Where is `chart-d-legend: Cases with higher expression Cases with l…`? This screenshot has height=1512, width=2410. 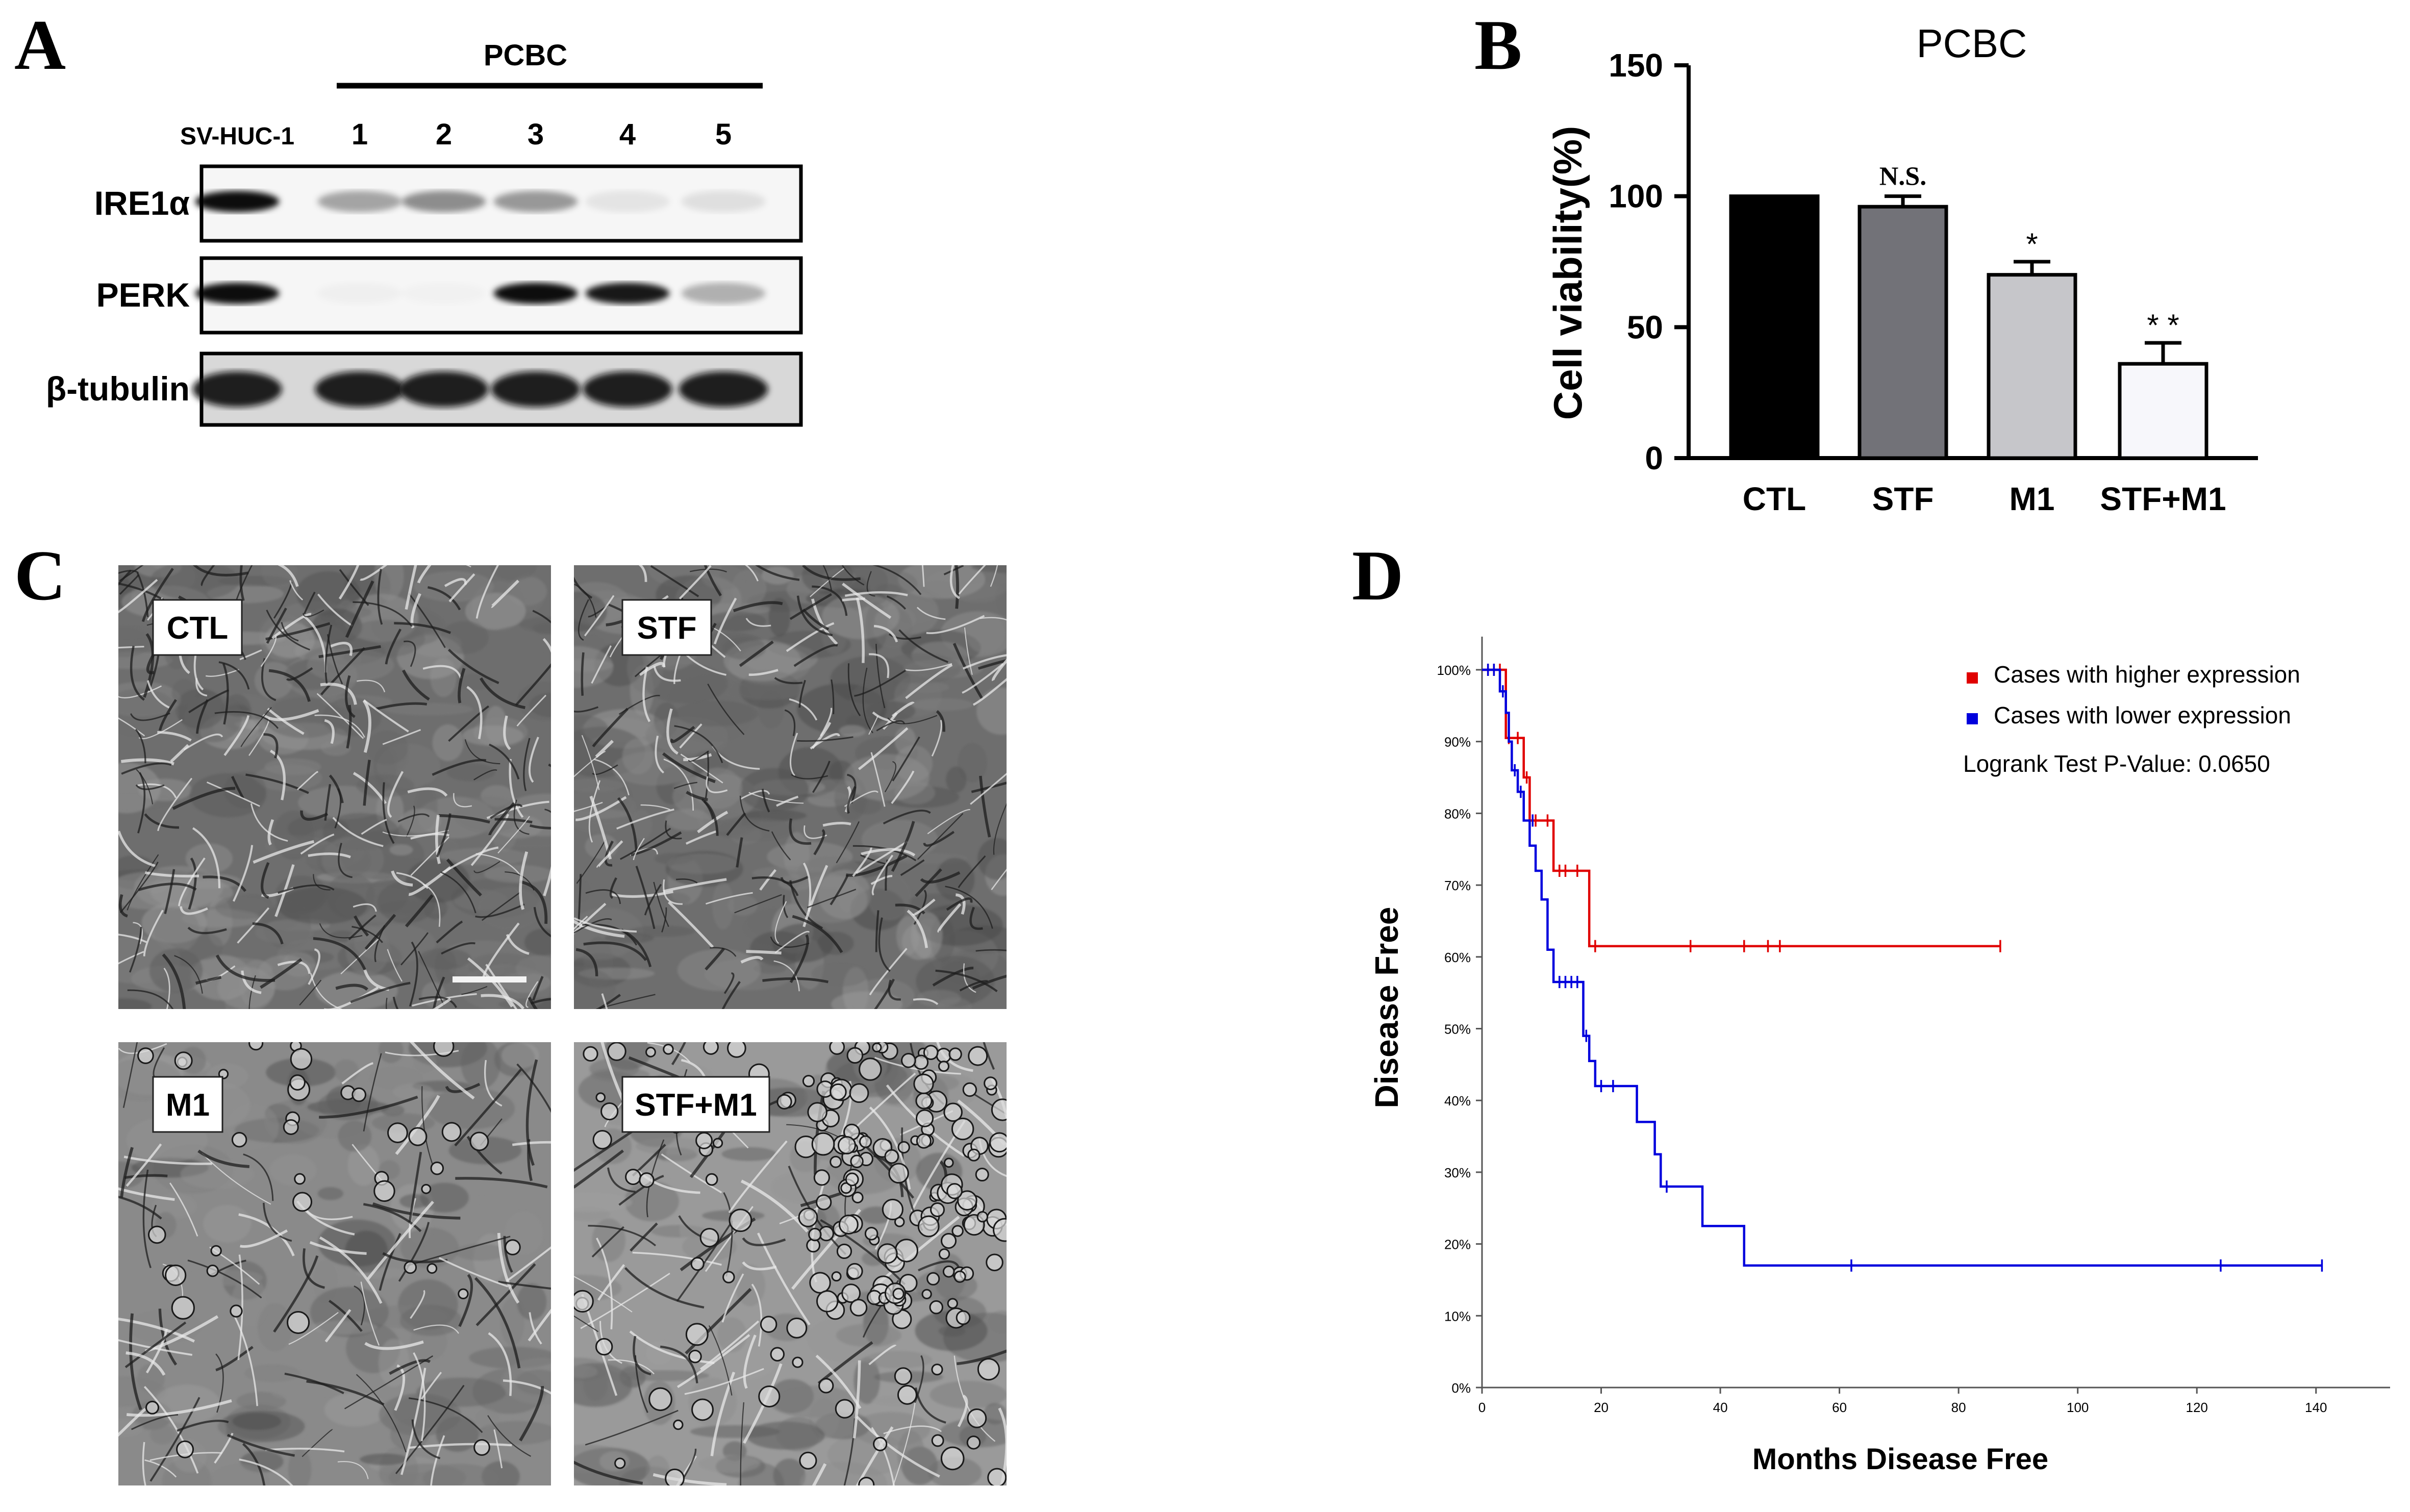 chart-d-legend: Cases with higher expression Cases with l… is located at coordinates (2133, 694).